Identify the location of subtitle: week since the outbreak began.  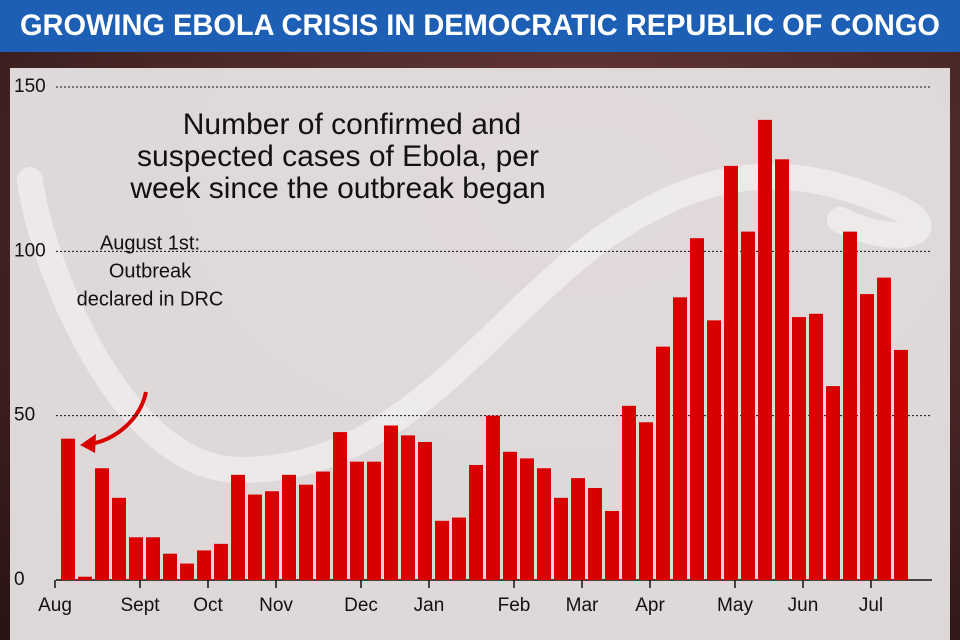
(337, 188).